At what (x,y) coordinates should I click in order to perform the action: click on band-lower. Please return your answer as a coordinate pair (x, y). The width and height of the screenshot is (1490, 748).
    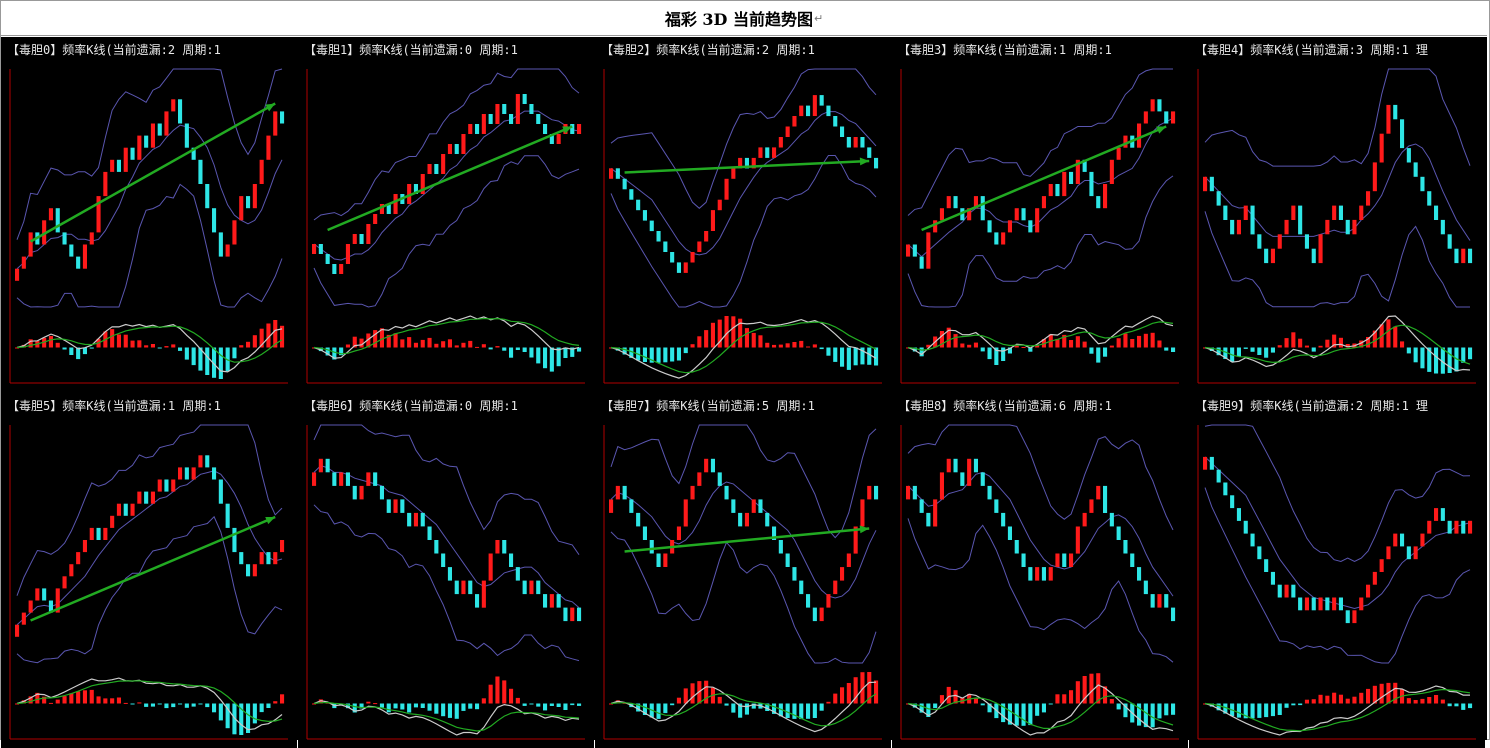
    Looking at the image, I should click on (1040, 241).